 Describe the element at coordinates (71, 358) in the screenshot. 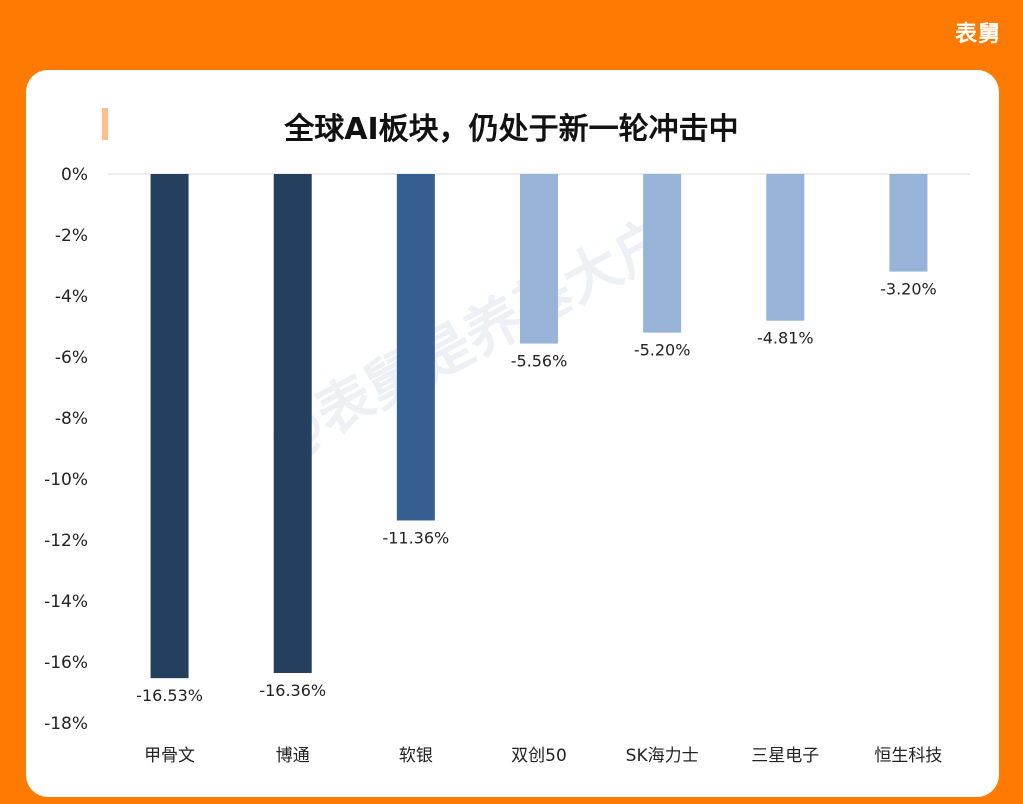

I see `y-tick-label: -6%` at that location.